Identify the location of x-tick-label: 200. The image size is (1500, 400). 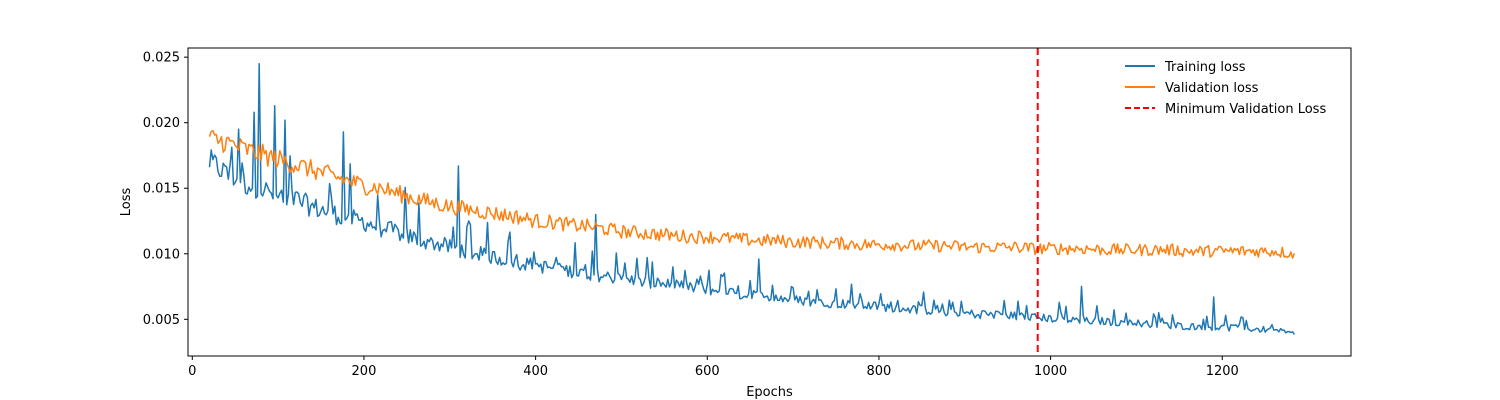
(364, 371).